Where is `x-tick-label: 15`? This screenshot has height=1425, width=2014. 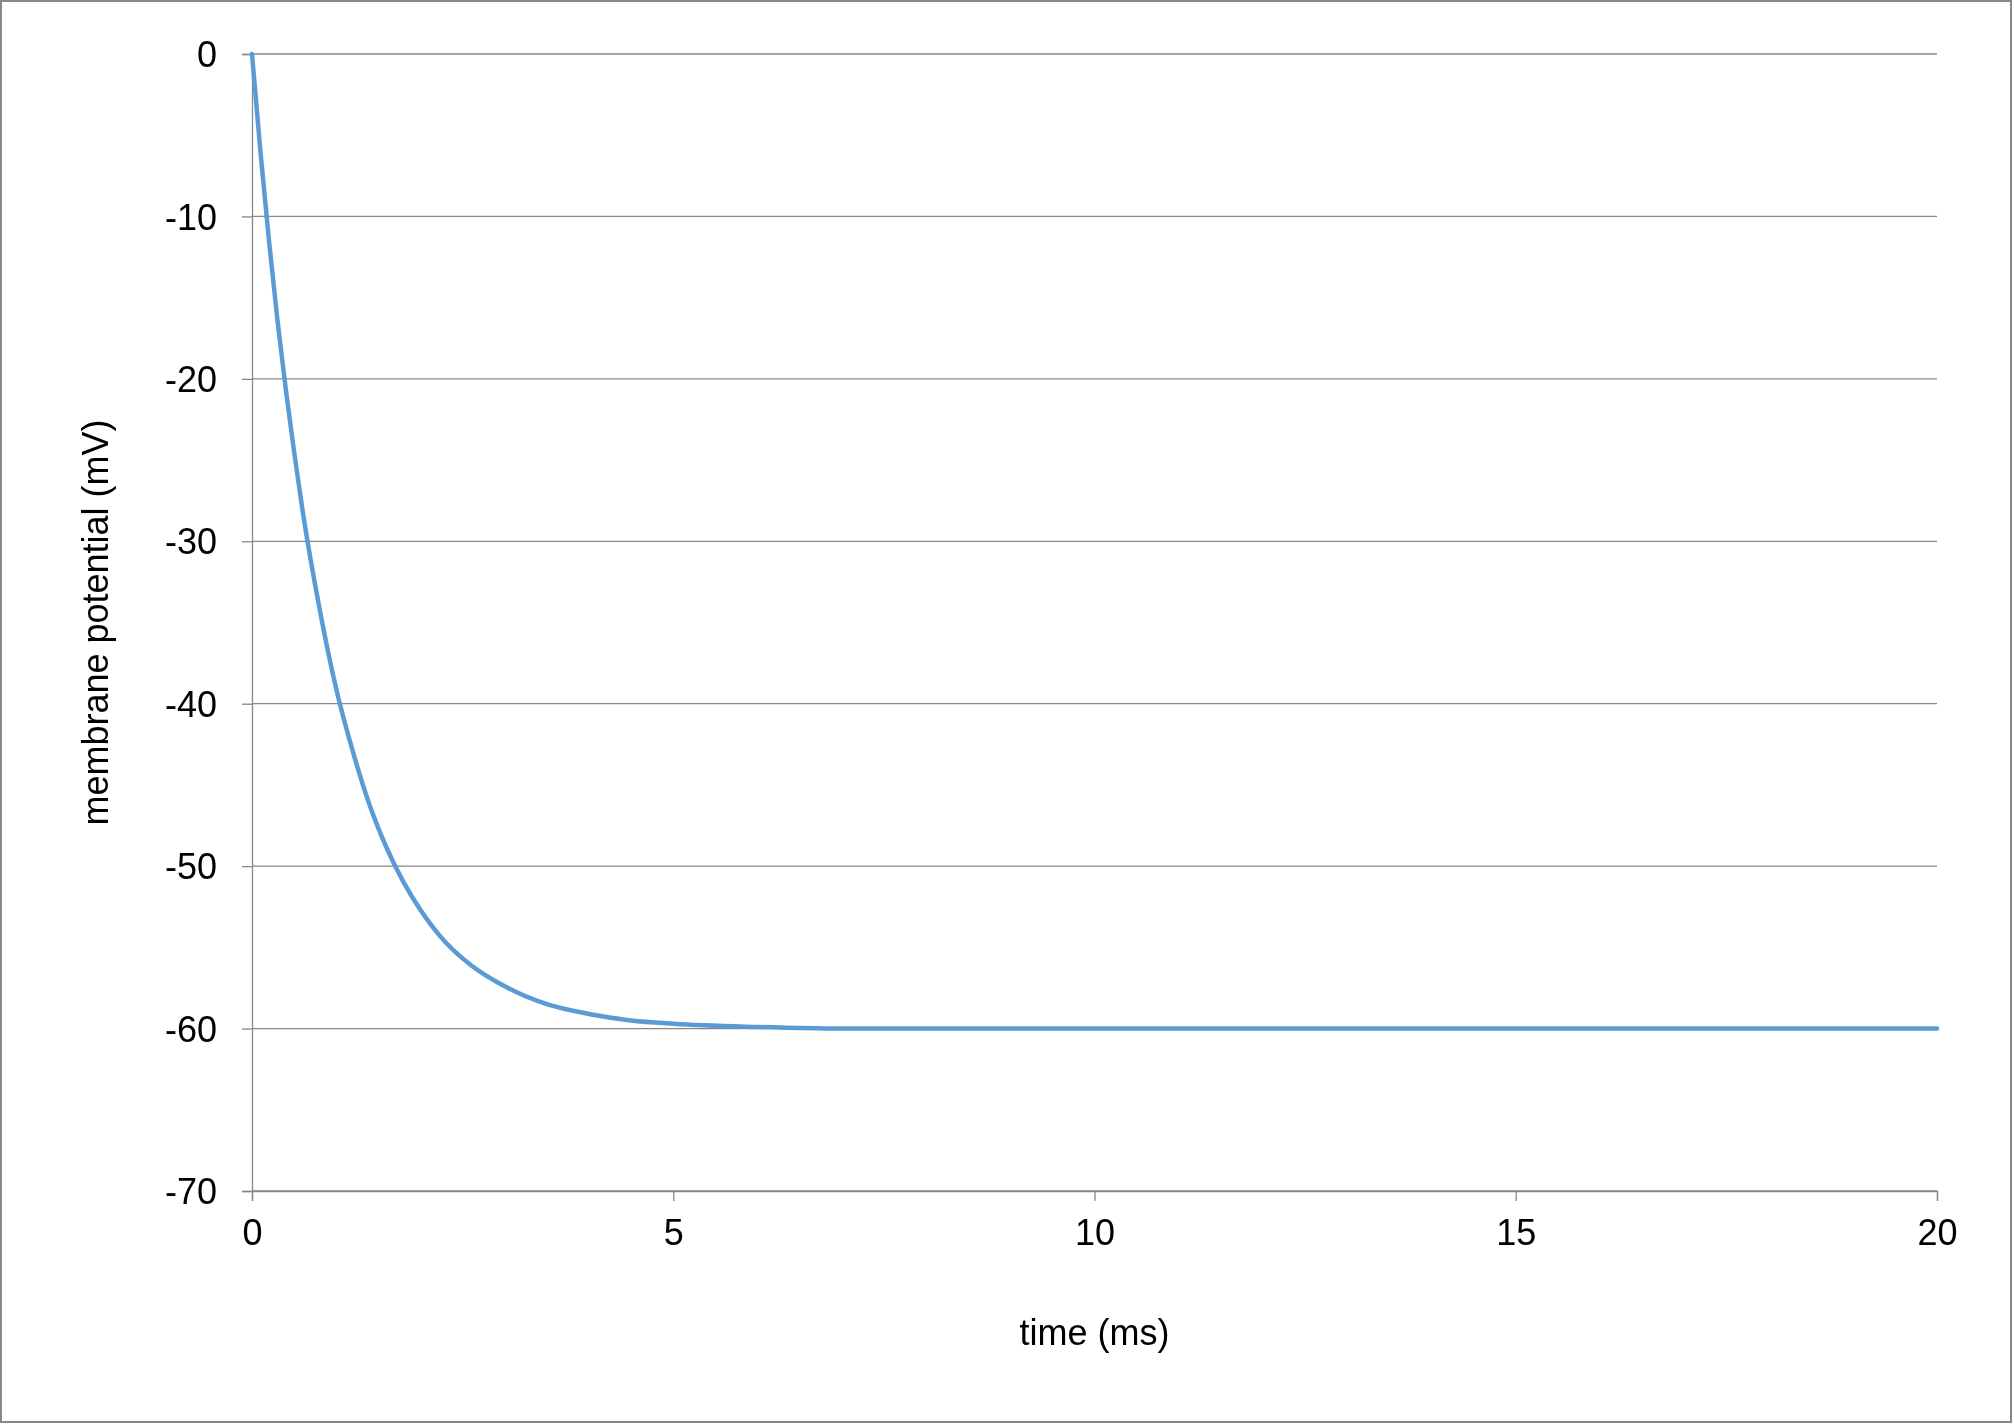 x-tick-label: 15 is located at coordinates (1516, 1232).